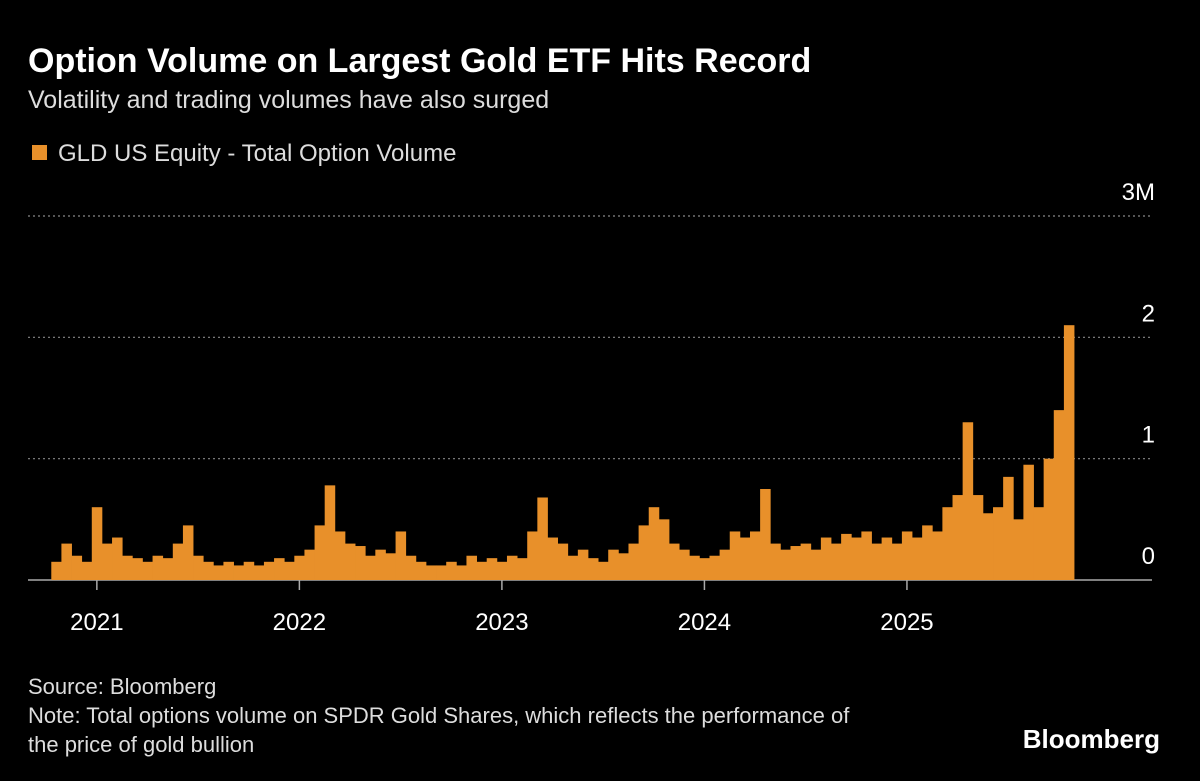 This screenshot has height=781, width=1200. Describe the element at coordinates (1138, 192) in the screenshot. I see `y-tick-label: 3M` at that location.